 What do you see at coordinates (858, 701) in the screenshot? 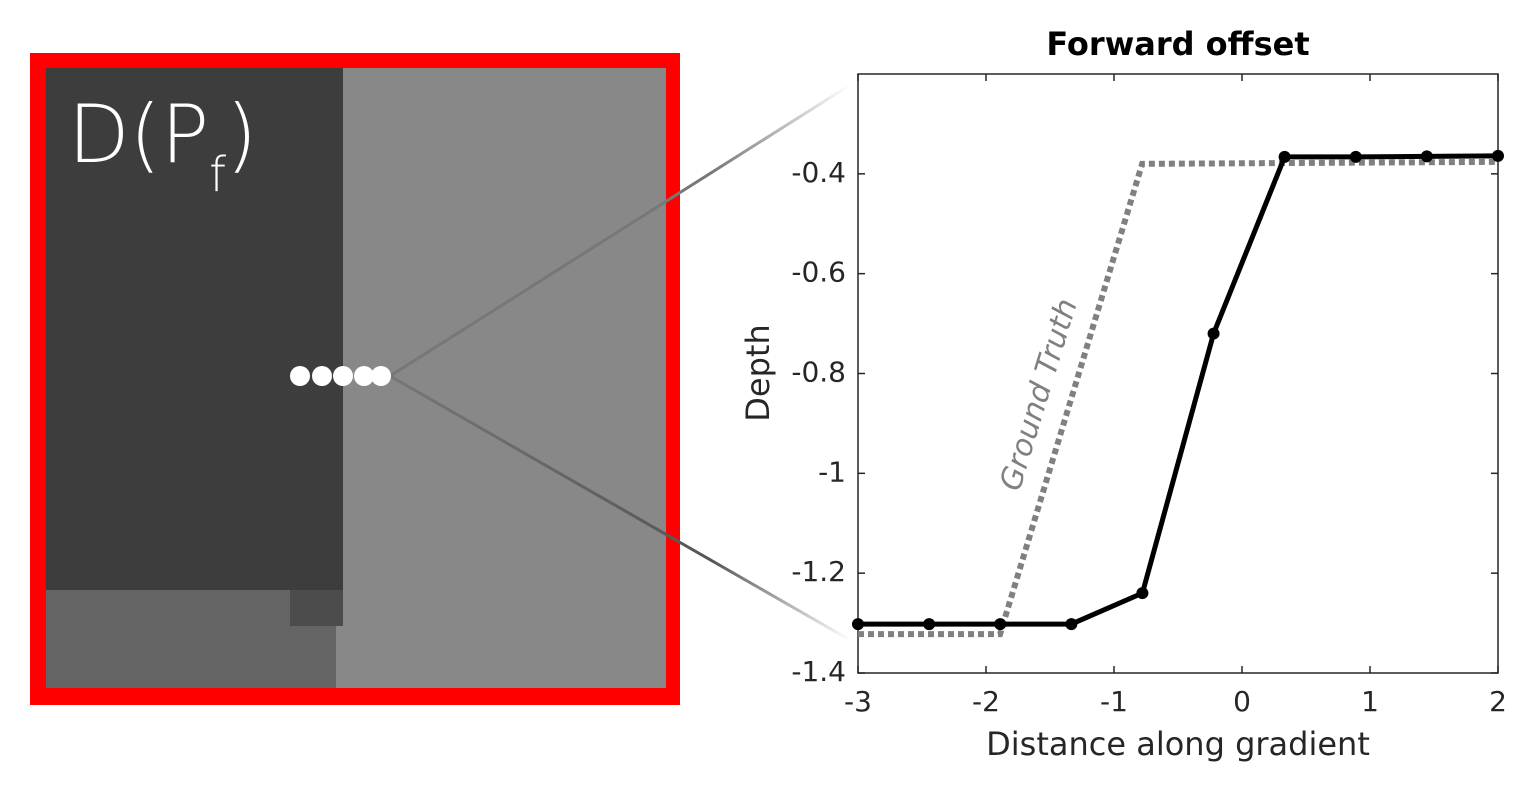
I see `x-tick-label: -3` at bounding box center [858, 701].